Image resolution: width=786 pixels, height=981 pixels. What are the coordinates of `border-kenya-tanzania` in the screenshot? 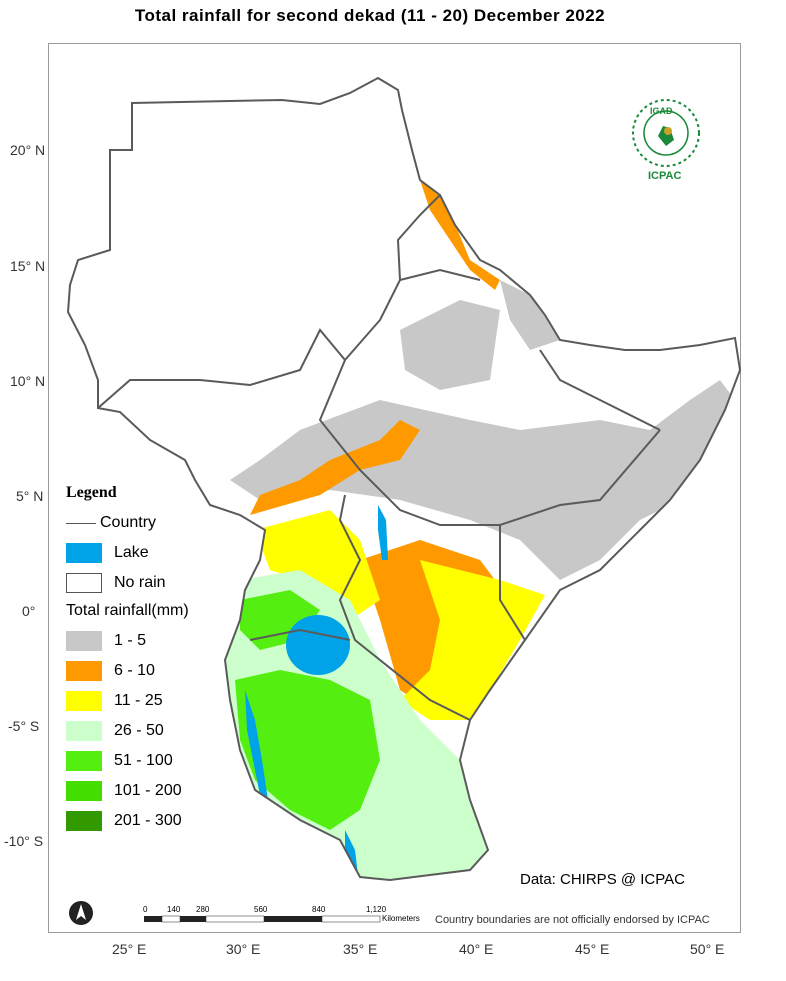 It's located at (404, 607).